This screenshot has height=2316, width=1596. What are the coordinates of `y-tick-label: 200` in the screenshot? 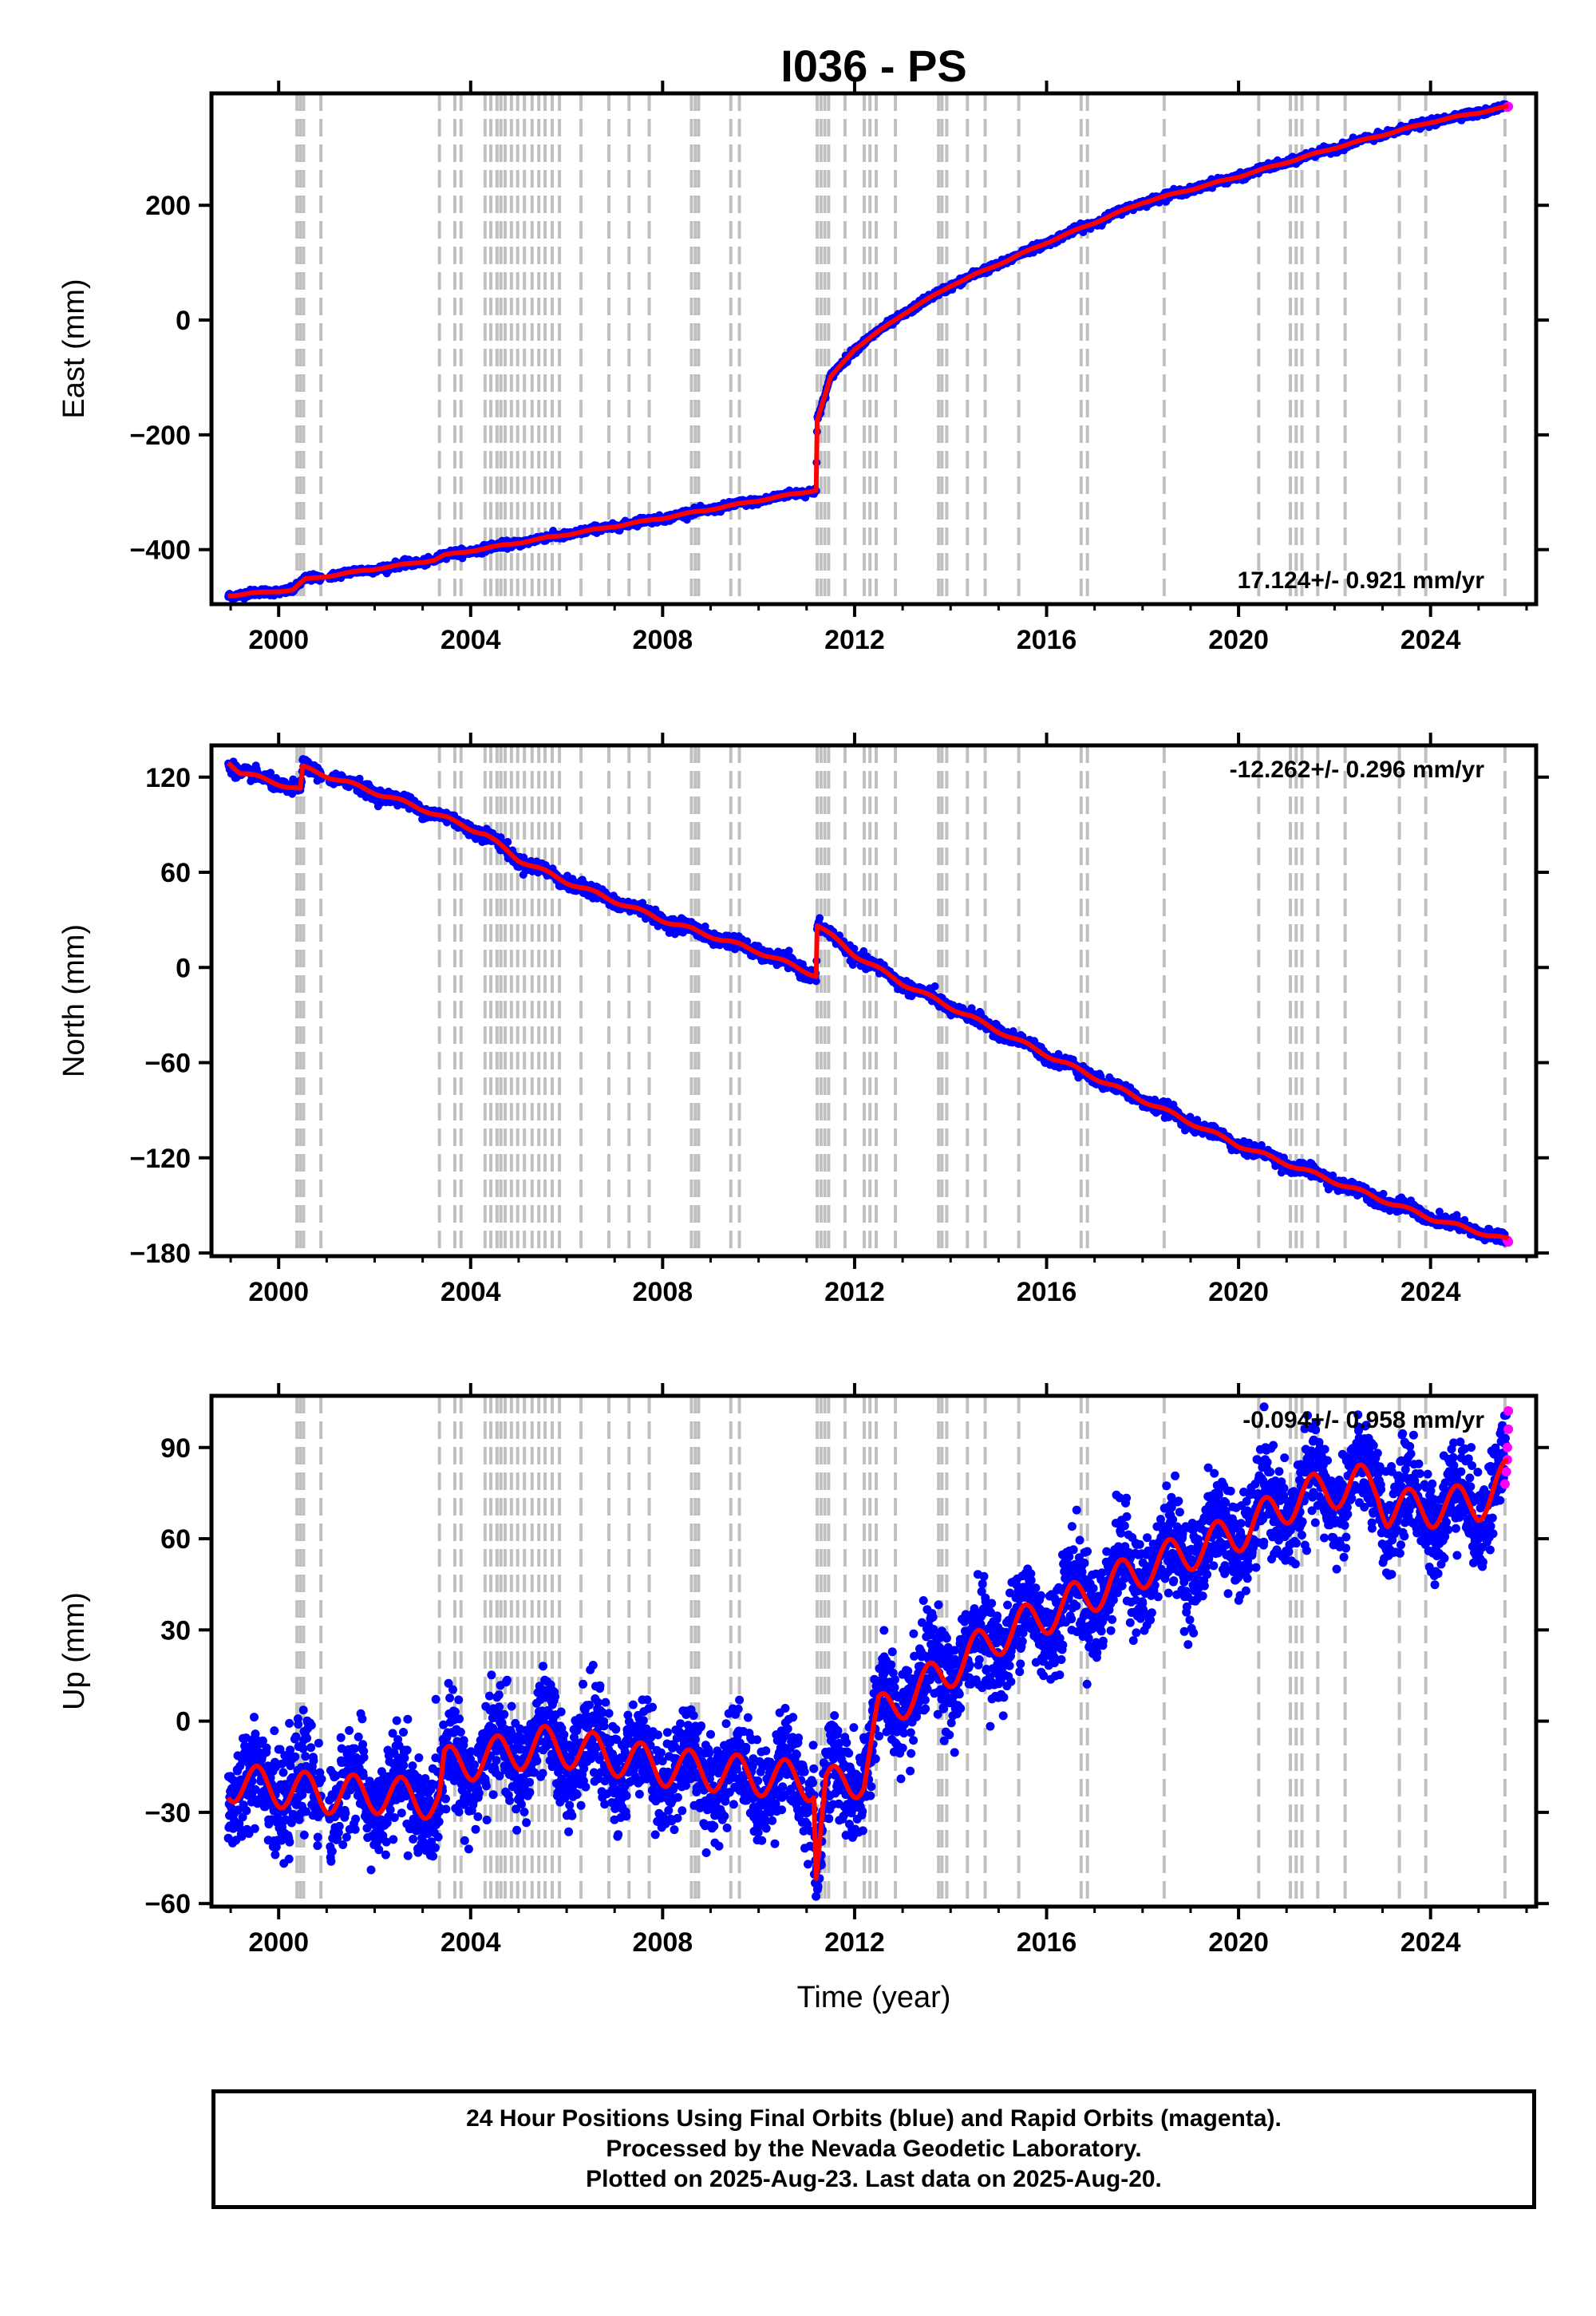 It's located at (168, 206).